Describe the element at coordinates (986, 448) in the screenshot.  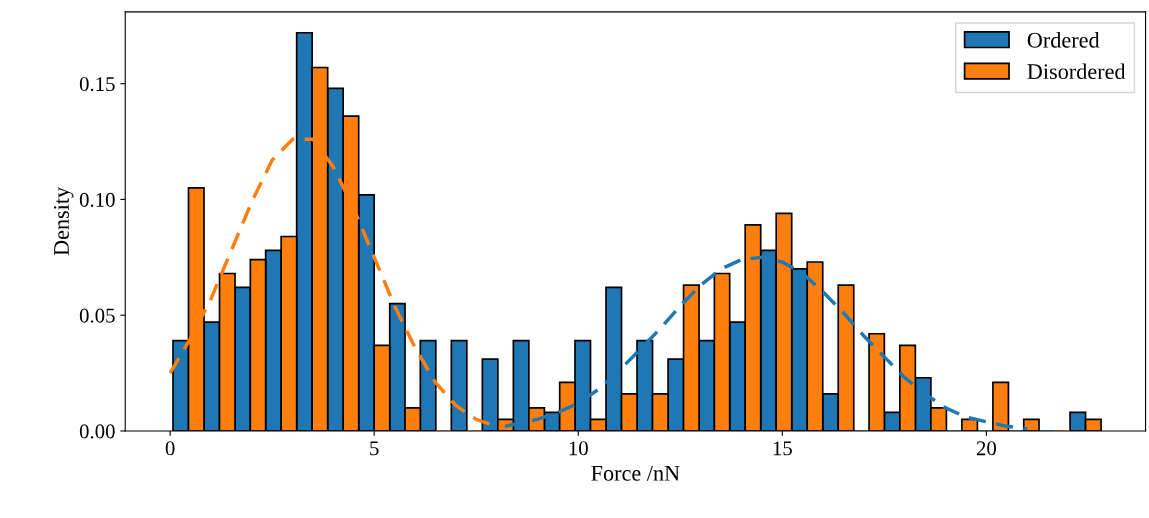
I see `x-tick-label: 20` at that location.